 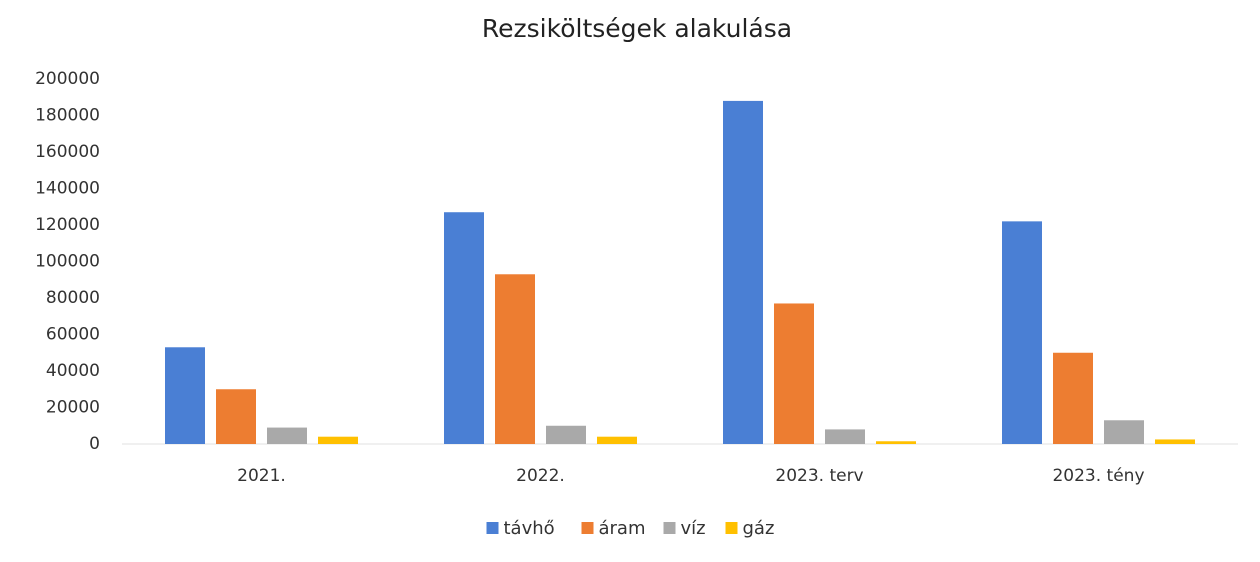 What do you see at coordinates (94, 444) in the screenshot?
I see `y-tick-label: 0` at bounding box center [94, 444].